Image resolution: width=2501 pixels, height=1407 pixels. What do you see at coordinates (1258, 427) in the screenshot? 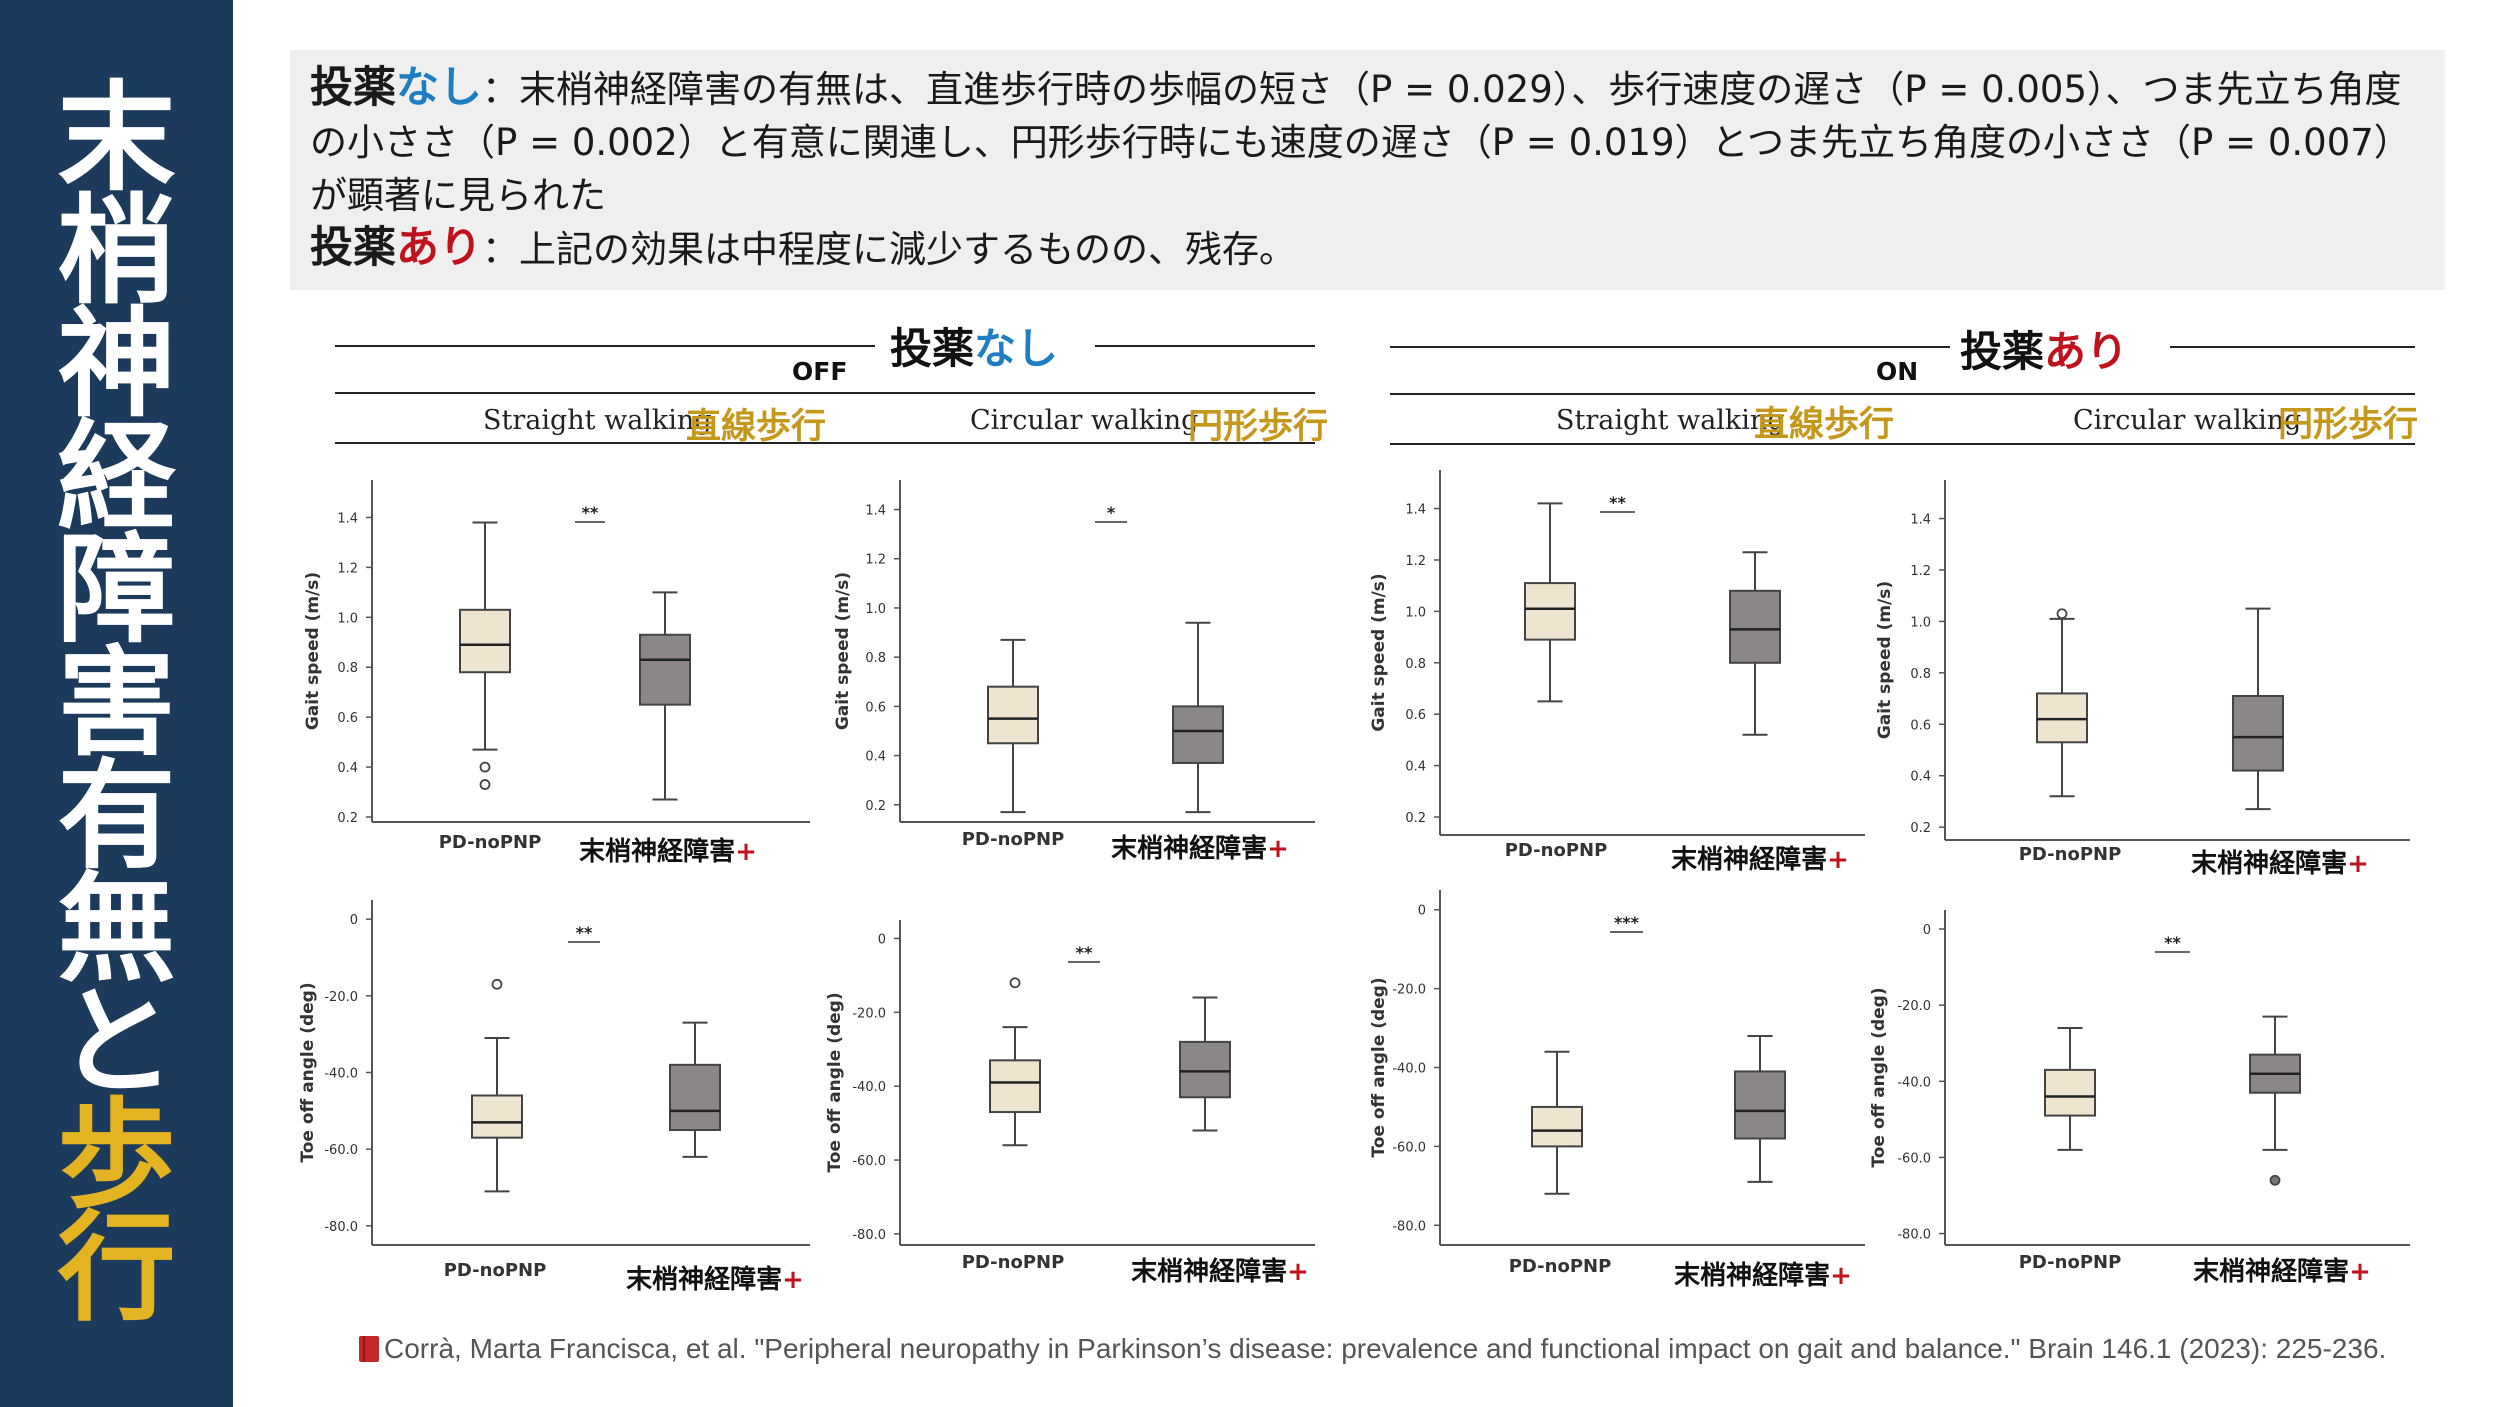
I see `off-circular-label-jp: 円形歩行` at bounding box center [1258, 427].